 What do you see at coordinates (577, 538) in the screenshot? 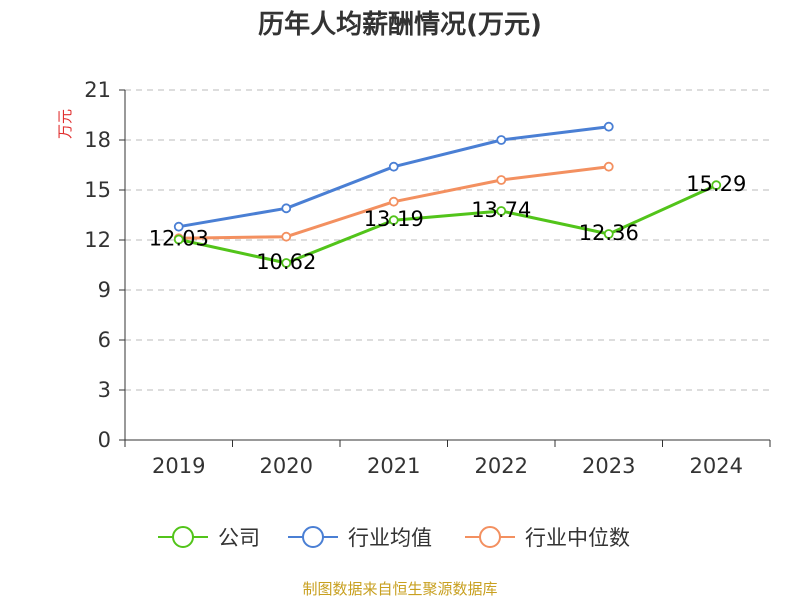
I see `legend-label-2: 行业中位数` at bounding box center [577, 538].